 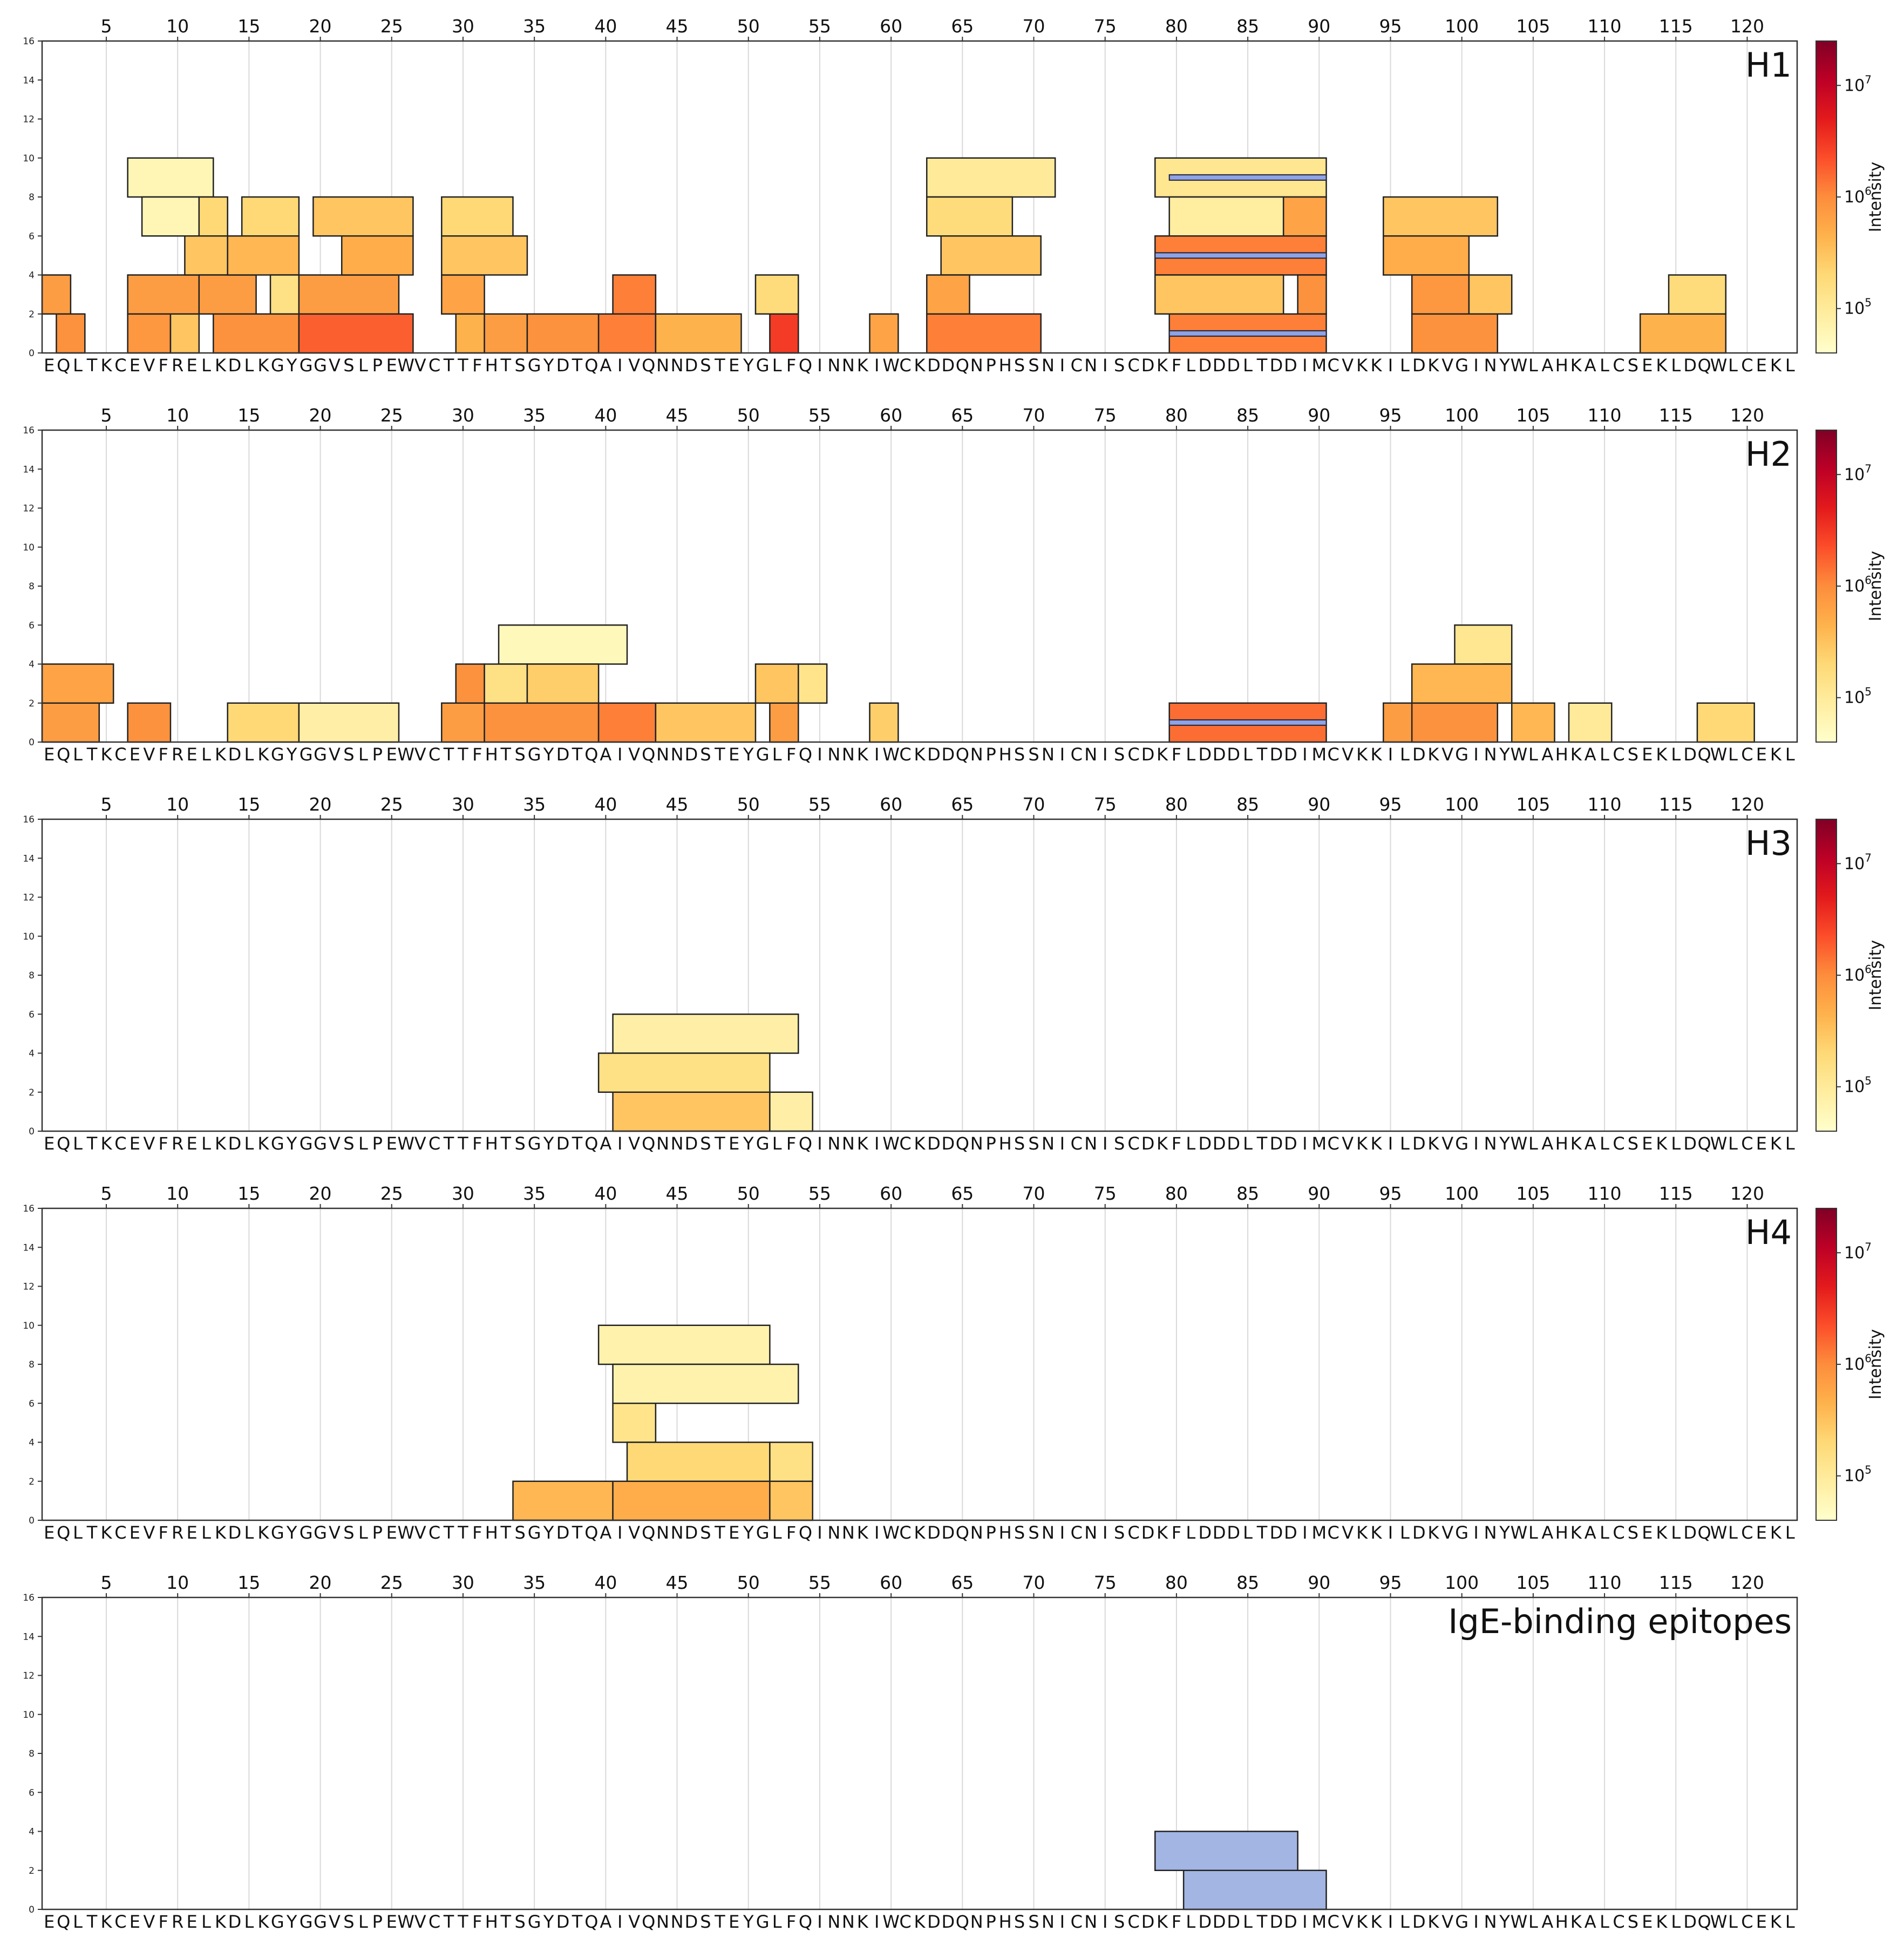 I want to click on colorbar-tick-label: 10⁶, so click(x=1858, y=974).